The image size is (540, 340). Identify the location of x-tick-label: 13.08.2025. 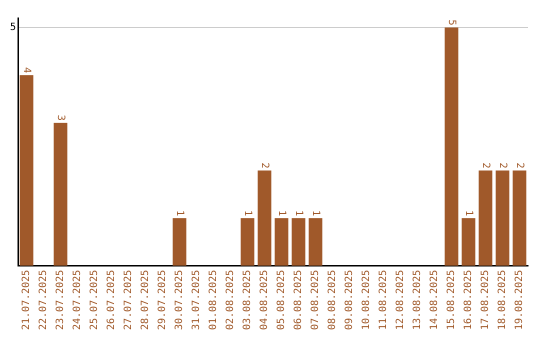
(418, 300).